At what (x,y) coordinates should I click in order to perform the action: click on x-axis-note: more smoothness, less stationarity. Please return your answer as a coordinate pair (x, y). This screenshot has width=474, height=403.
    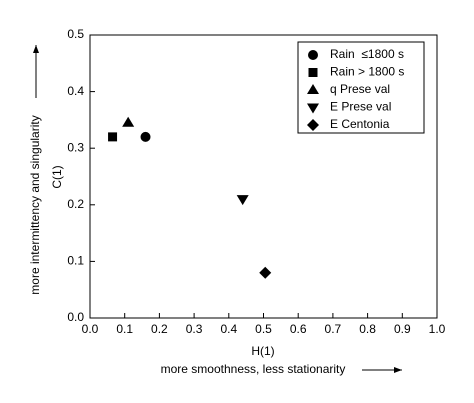
    Looking at the image, I should click on (253, 369).